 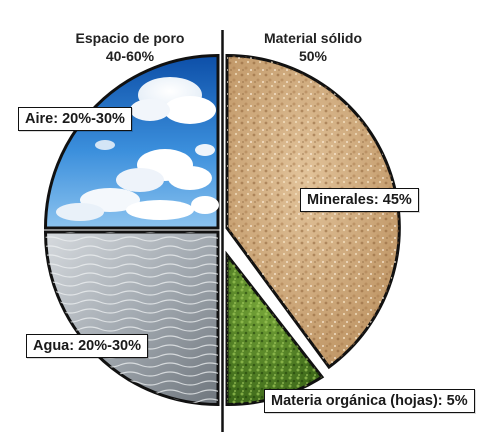 What do you see at coordinates (137, 149) in the screenshot?
I see `cloud-icon` at bounding box center [137, 149].